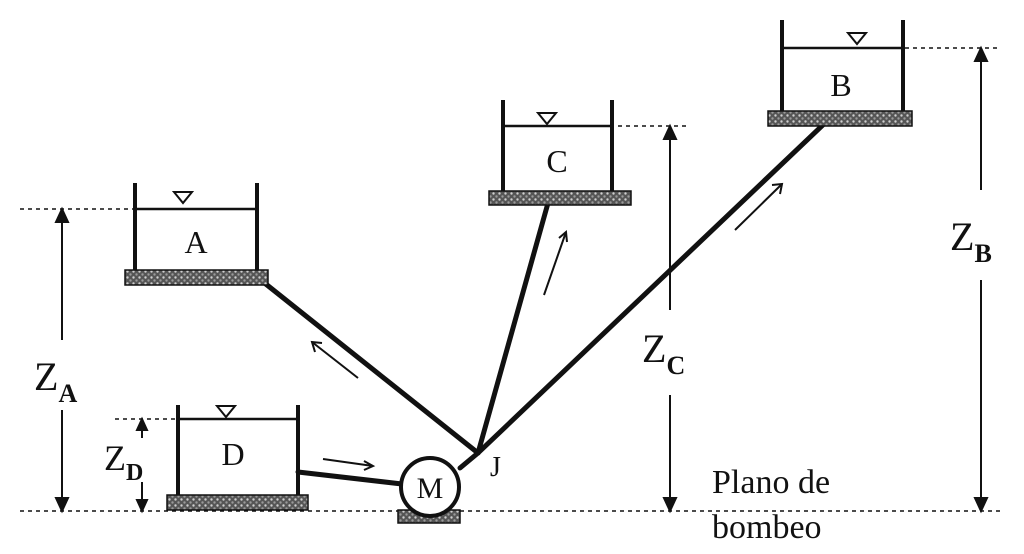 The height and width of the screenshot is (554, 1024). I want to click on flow-arrow-to-c, so click(555, 263).